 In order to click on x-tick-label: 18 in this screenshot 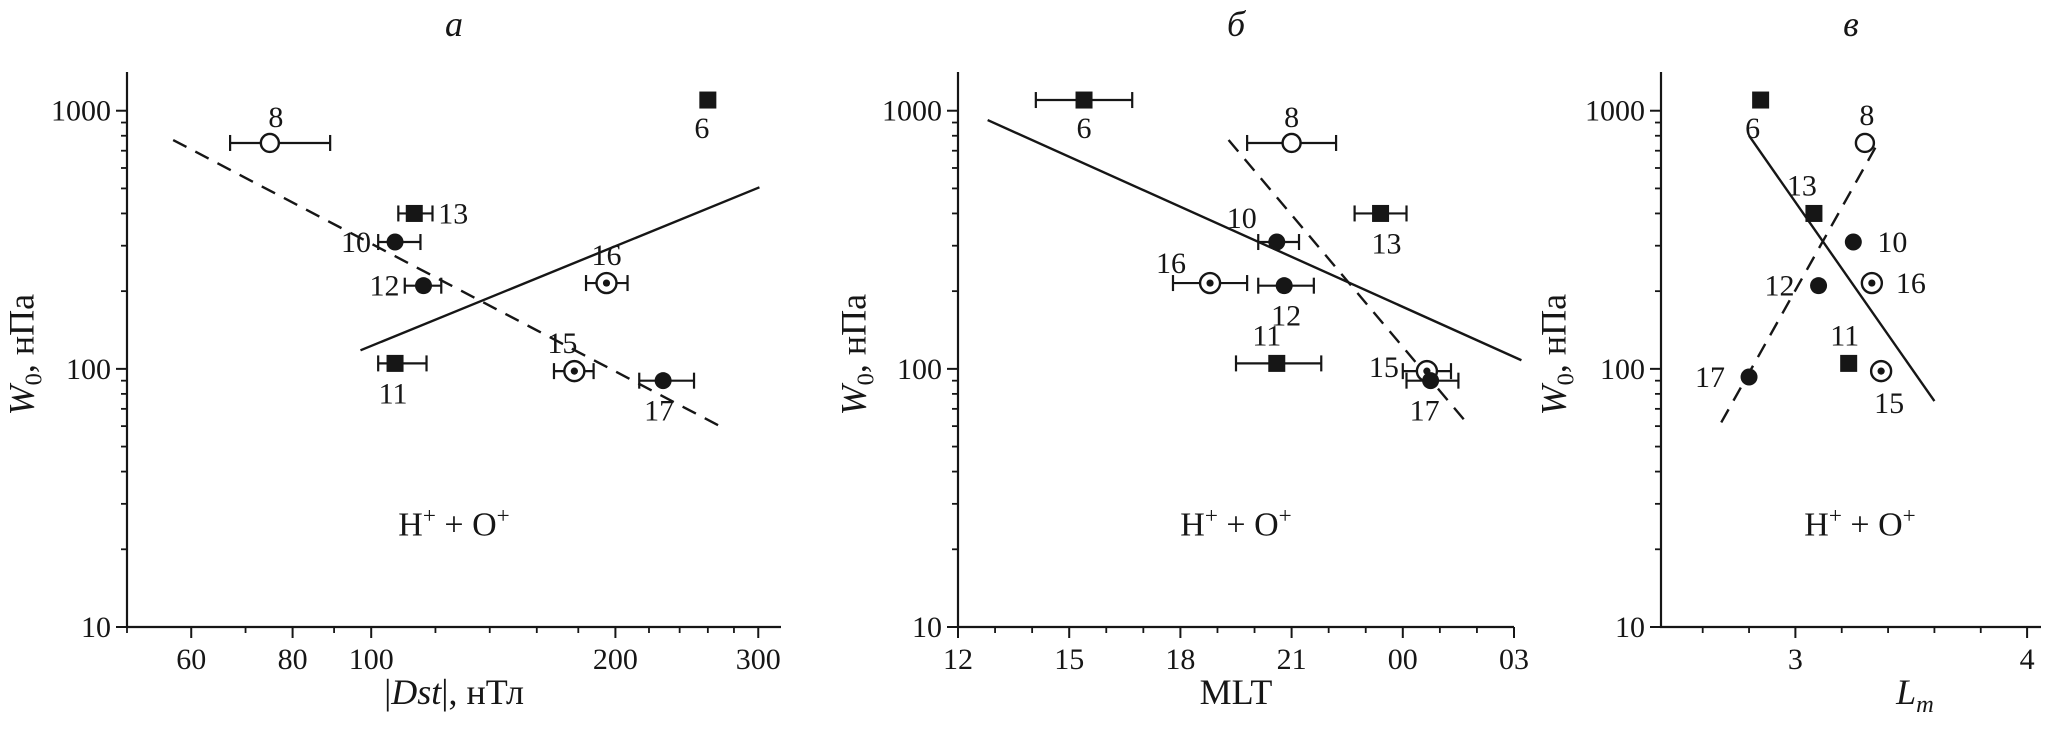, I will do `click(1180, 659)`.